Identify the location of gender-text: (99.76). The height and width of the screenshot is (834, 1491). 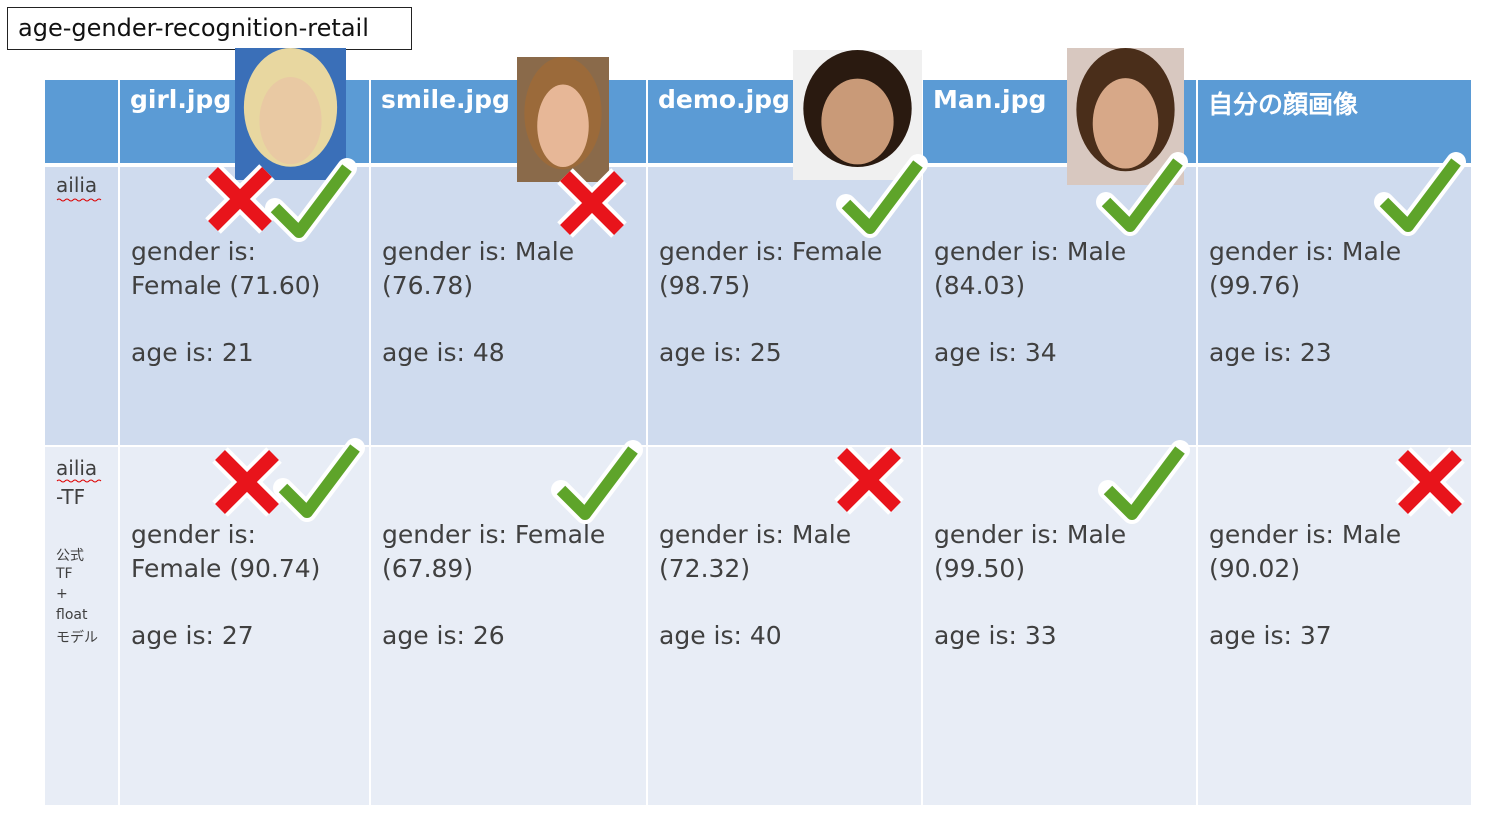
(1255, 285).